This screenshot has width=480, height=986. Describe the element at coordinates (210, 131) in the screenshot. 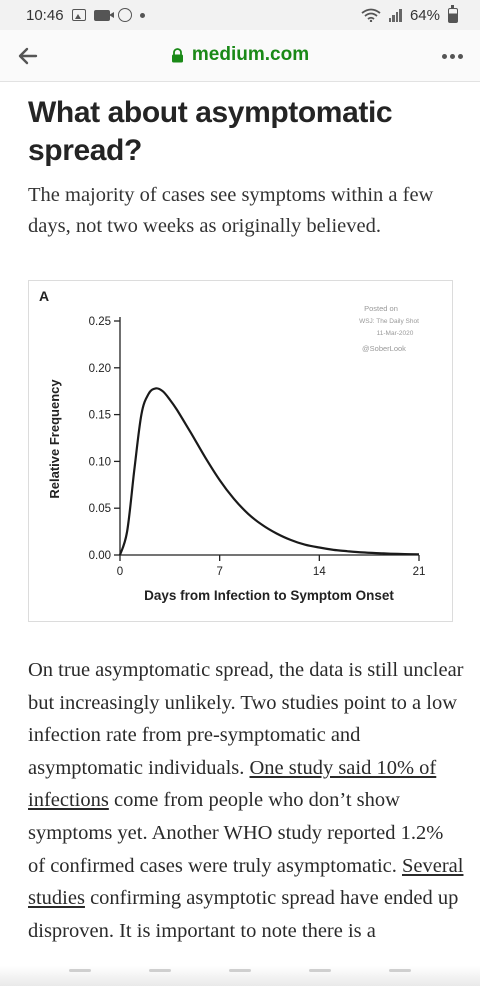

I see `article-heading: What about asymptomatic spread?` at that location.